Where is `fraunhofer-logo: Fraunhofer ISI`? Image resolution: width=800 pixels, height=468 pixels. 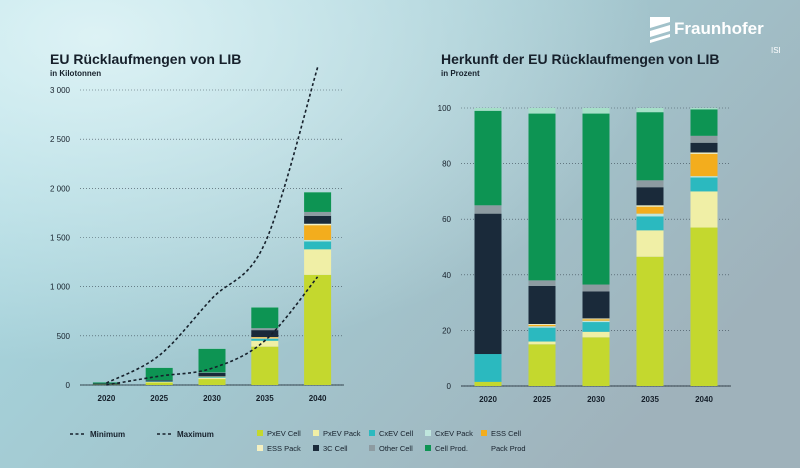
fraunhofer-logo: Fraunhofer ISI is located at coordinates (715, 36).